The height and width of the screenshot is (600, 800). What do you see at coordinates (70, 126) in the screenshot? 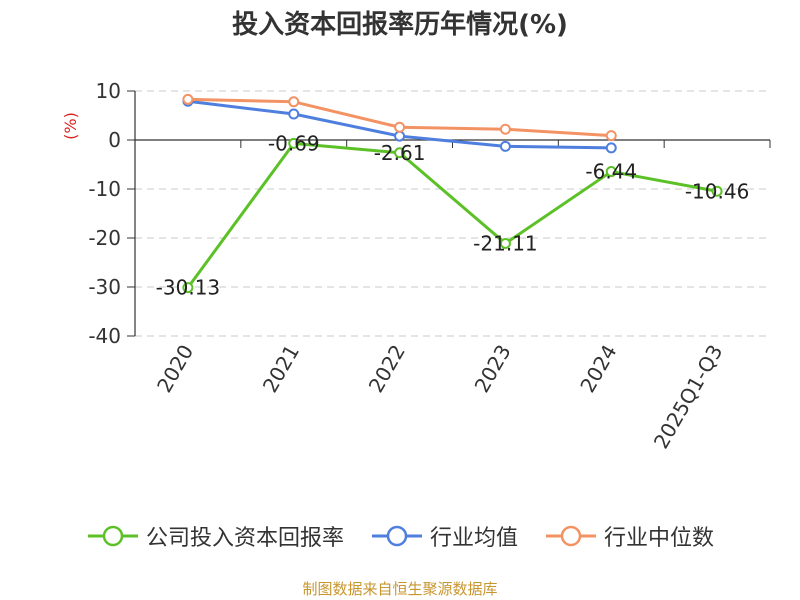
I see `y-axis-label: (%)` at bounding box center [70, 126].